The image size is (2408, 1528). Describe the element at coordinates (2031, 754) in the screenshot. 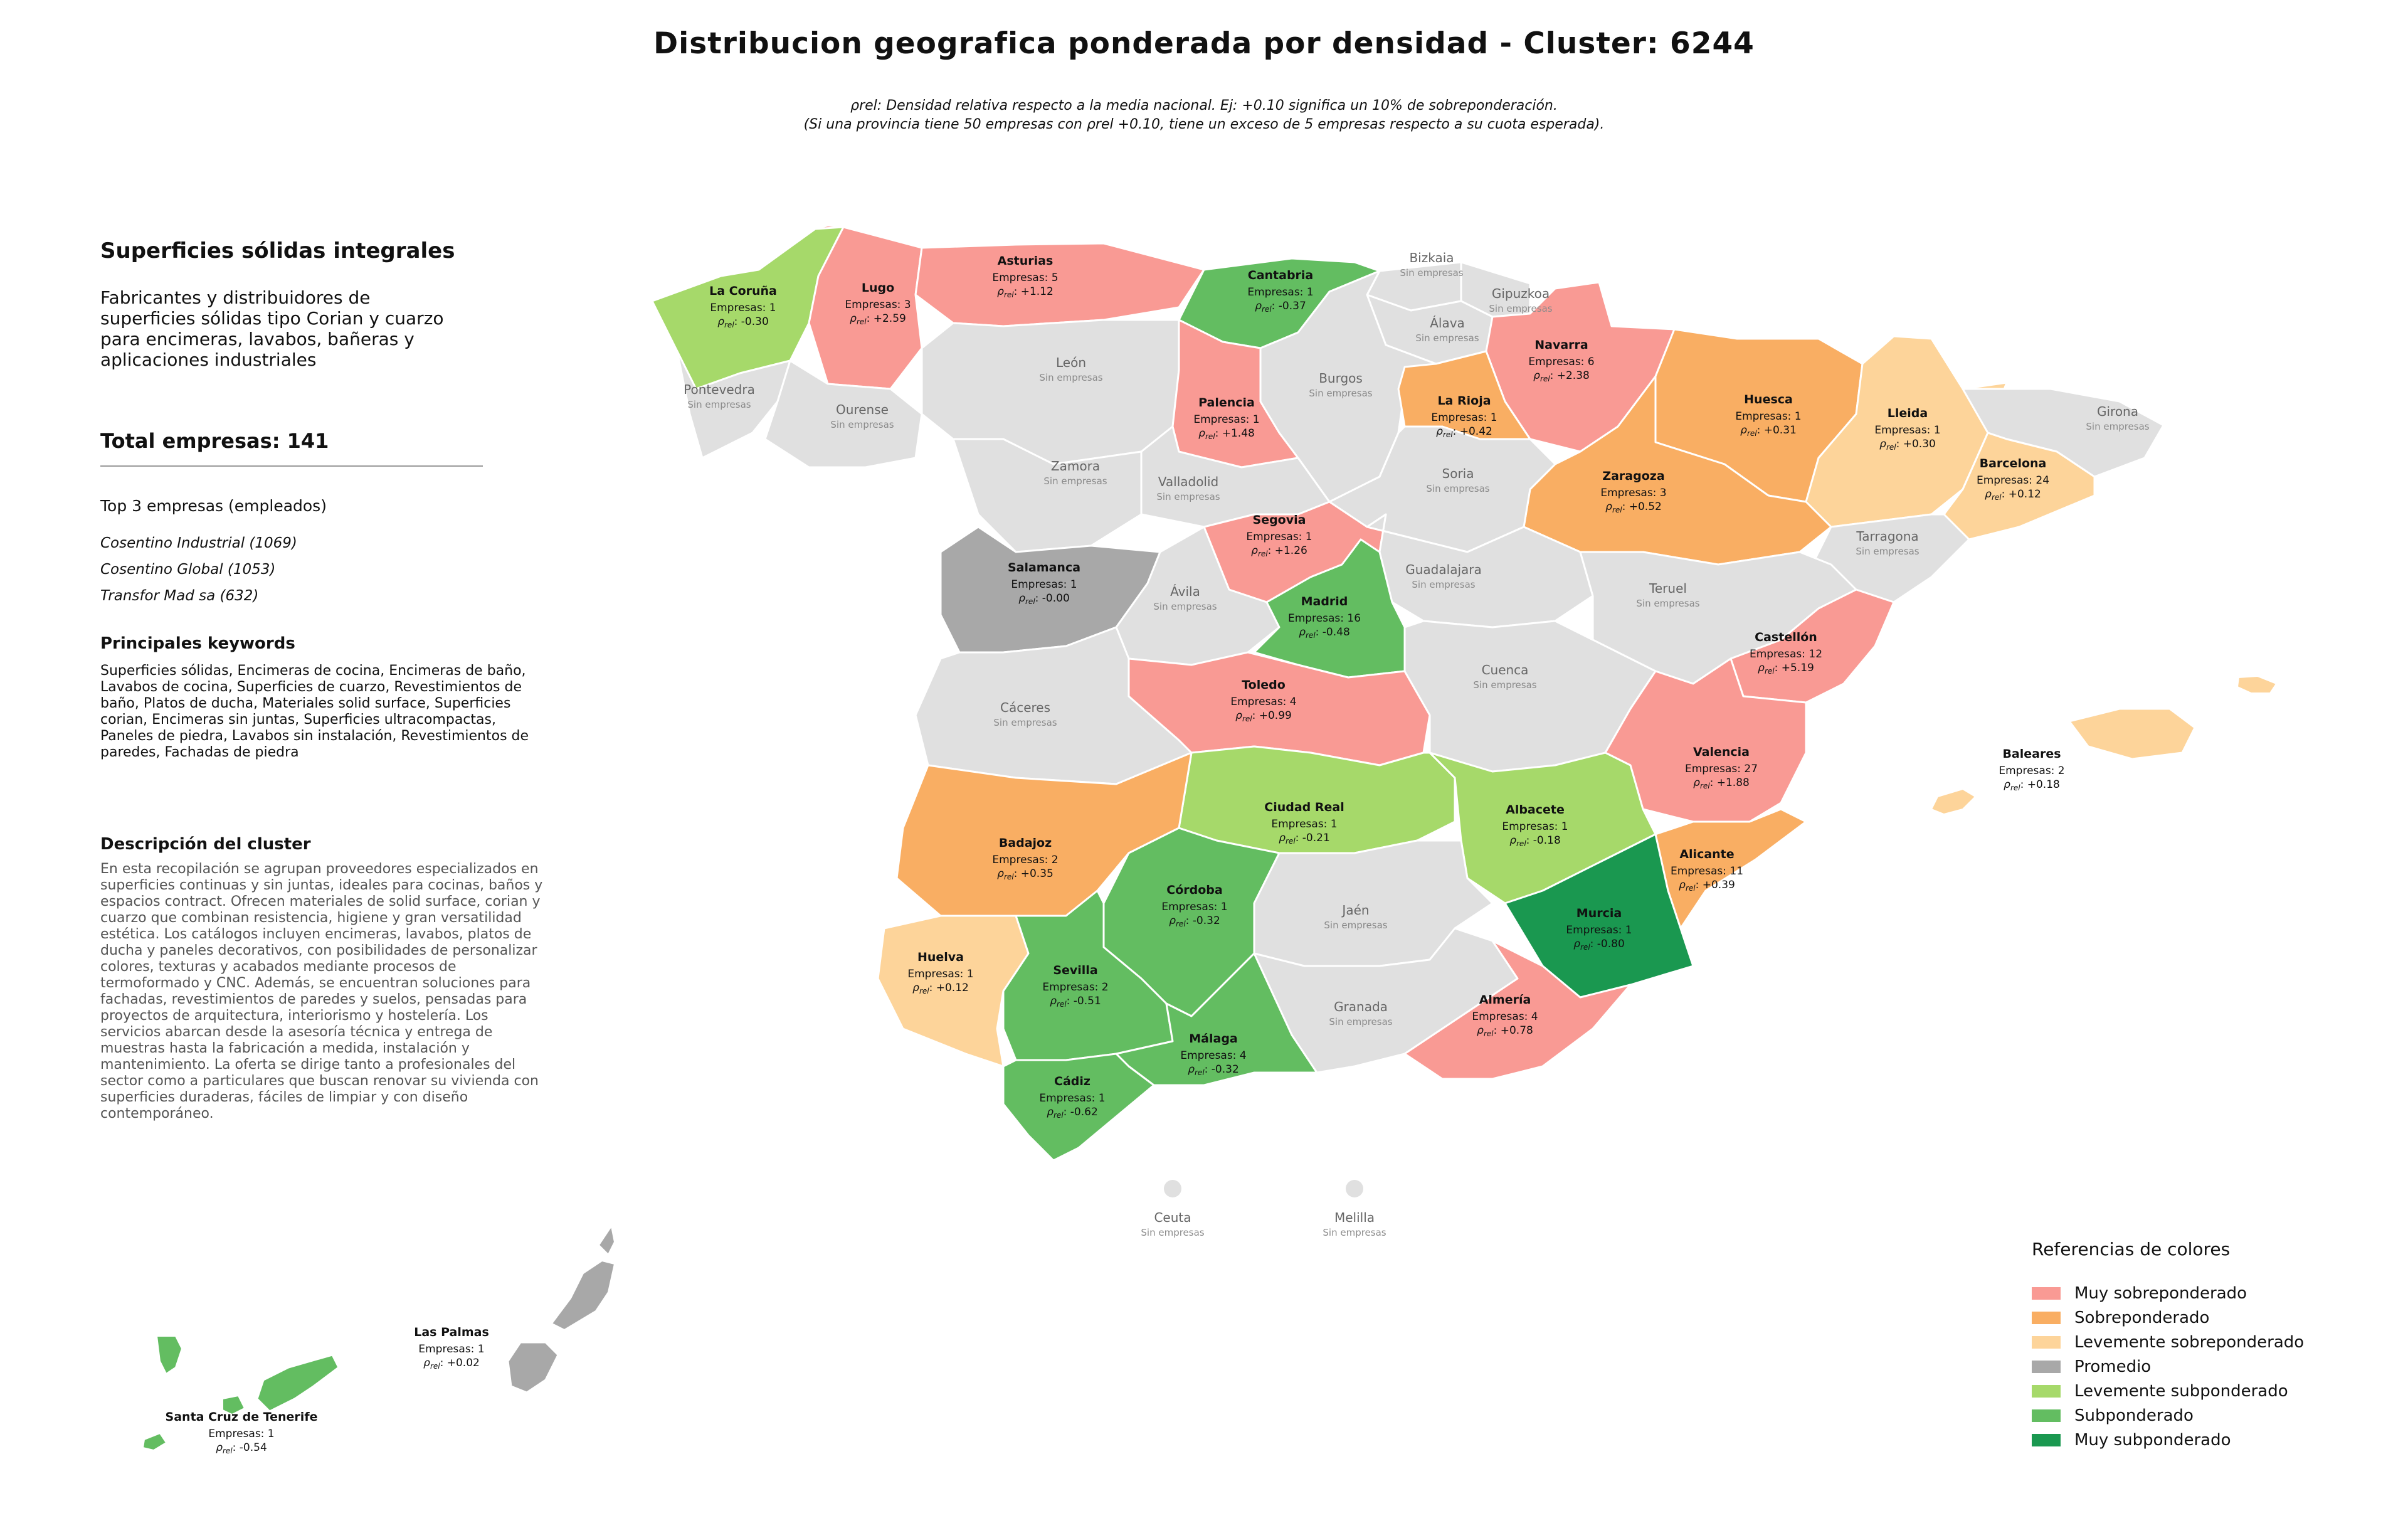

I see `region-name: Baleares` at that location.